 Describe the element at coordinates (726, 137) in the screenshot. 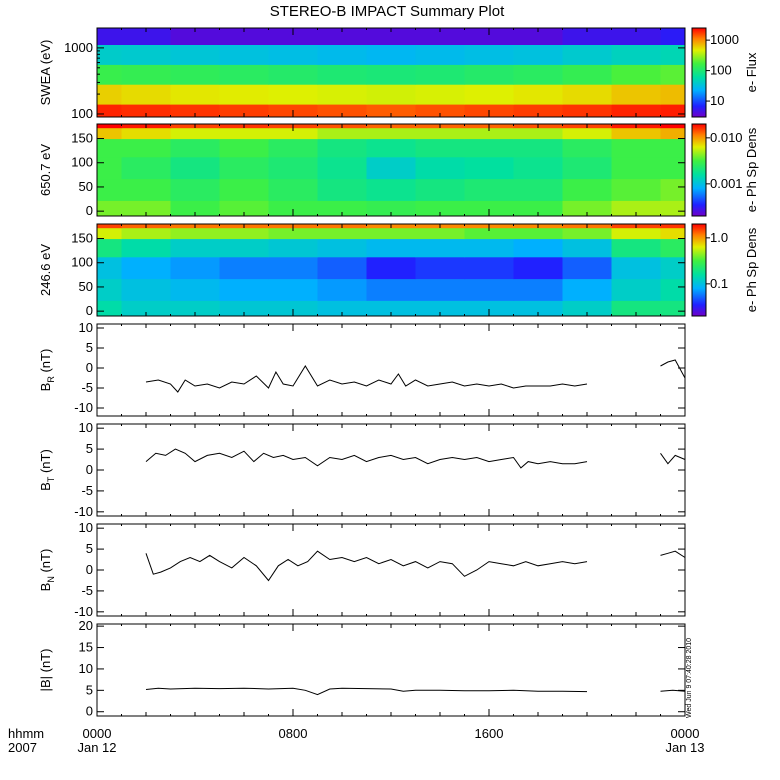

I see `pad650-colorbar-tick-label: 0.010` at that location.